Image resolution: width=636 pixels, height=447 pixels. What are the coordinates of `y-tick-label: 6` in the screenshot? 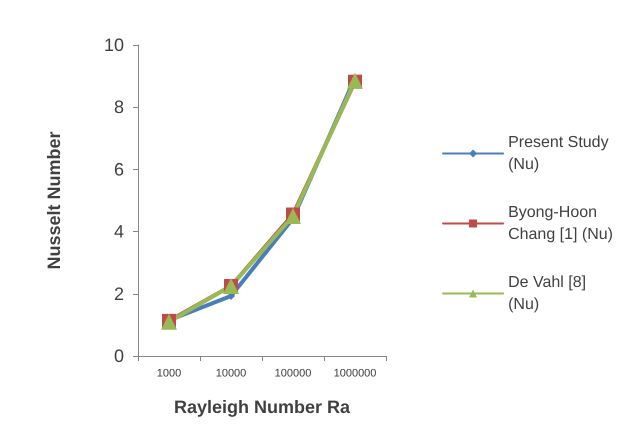 It's located at (119, 169).